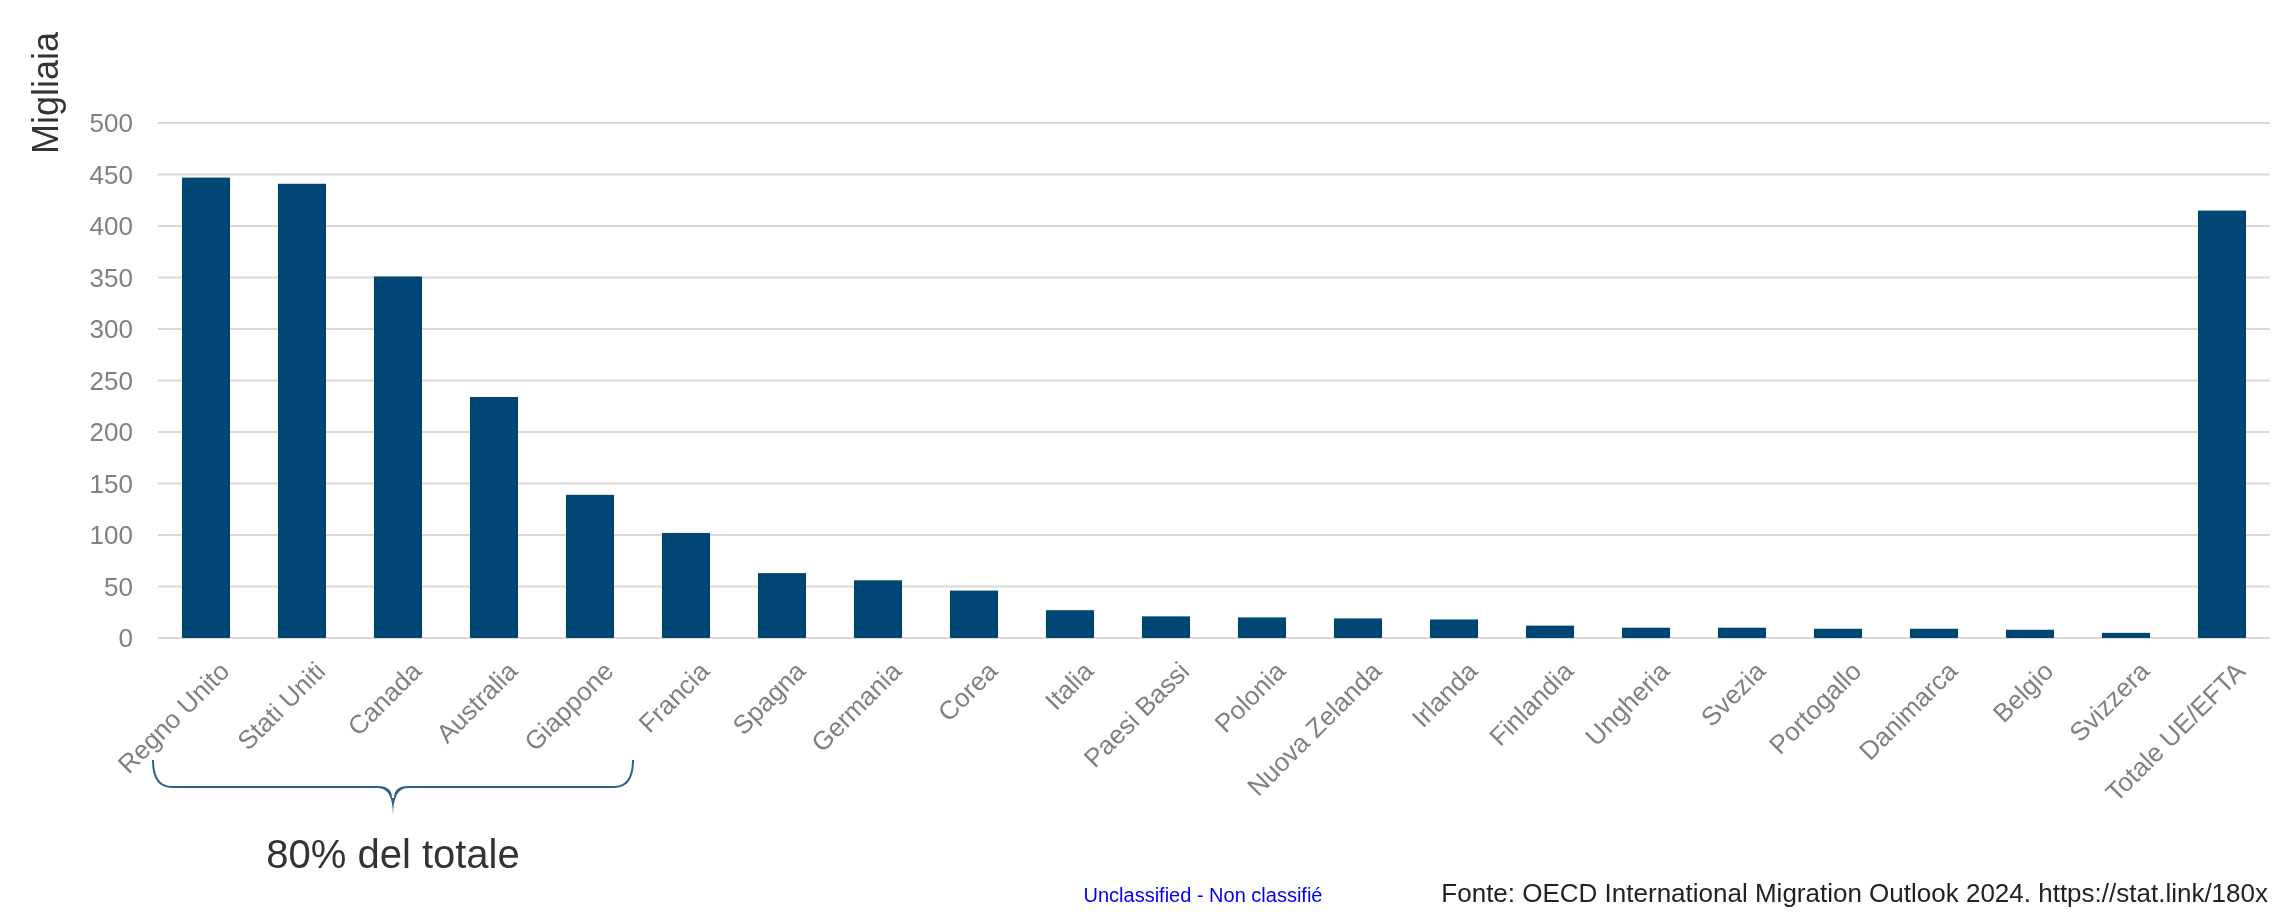  Describe the element at coordinates (118, 586) in the screenshot. I see `y-tick-label: 50` at that location.